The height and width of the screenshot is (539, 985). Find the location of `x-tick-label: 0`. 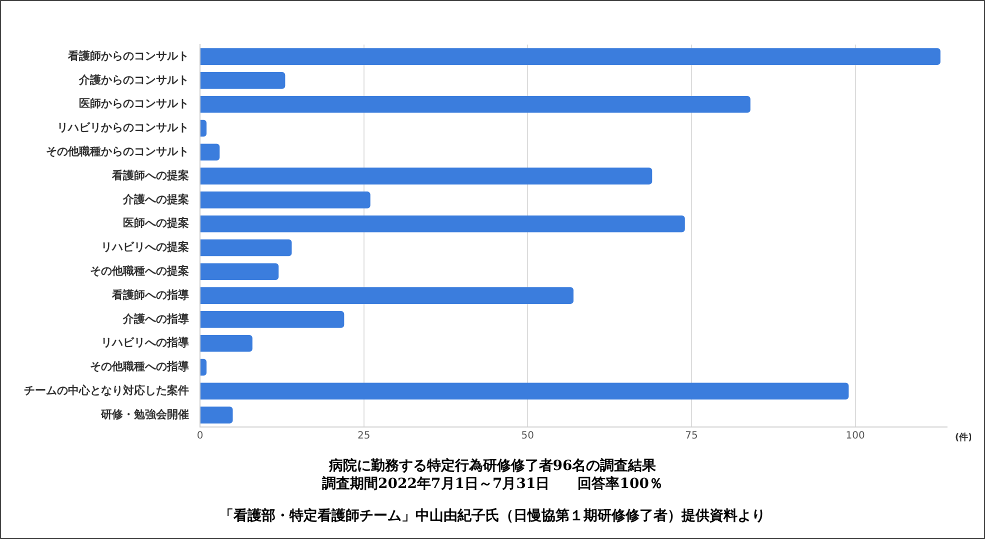

x-tick-label: 0 is located at coordinates (200, 436).